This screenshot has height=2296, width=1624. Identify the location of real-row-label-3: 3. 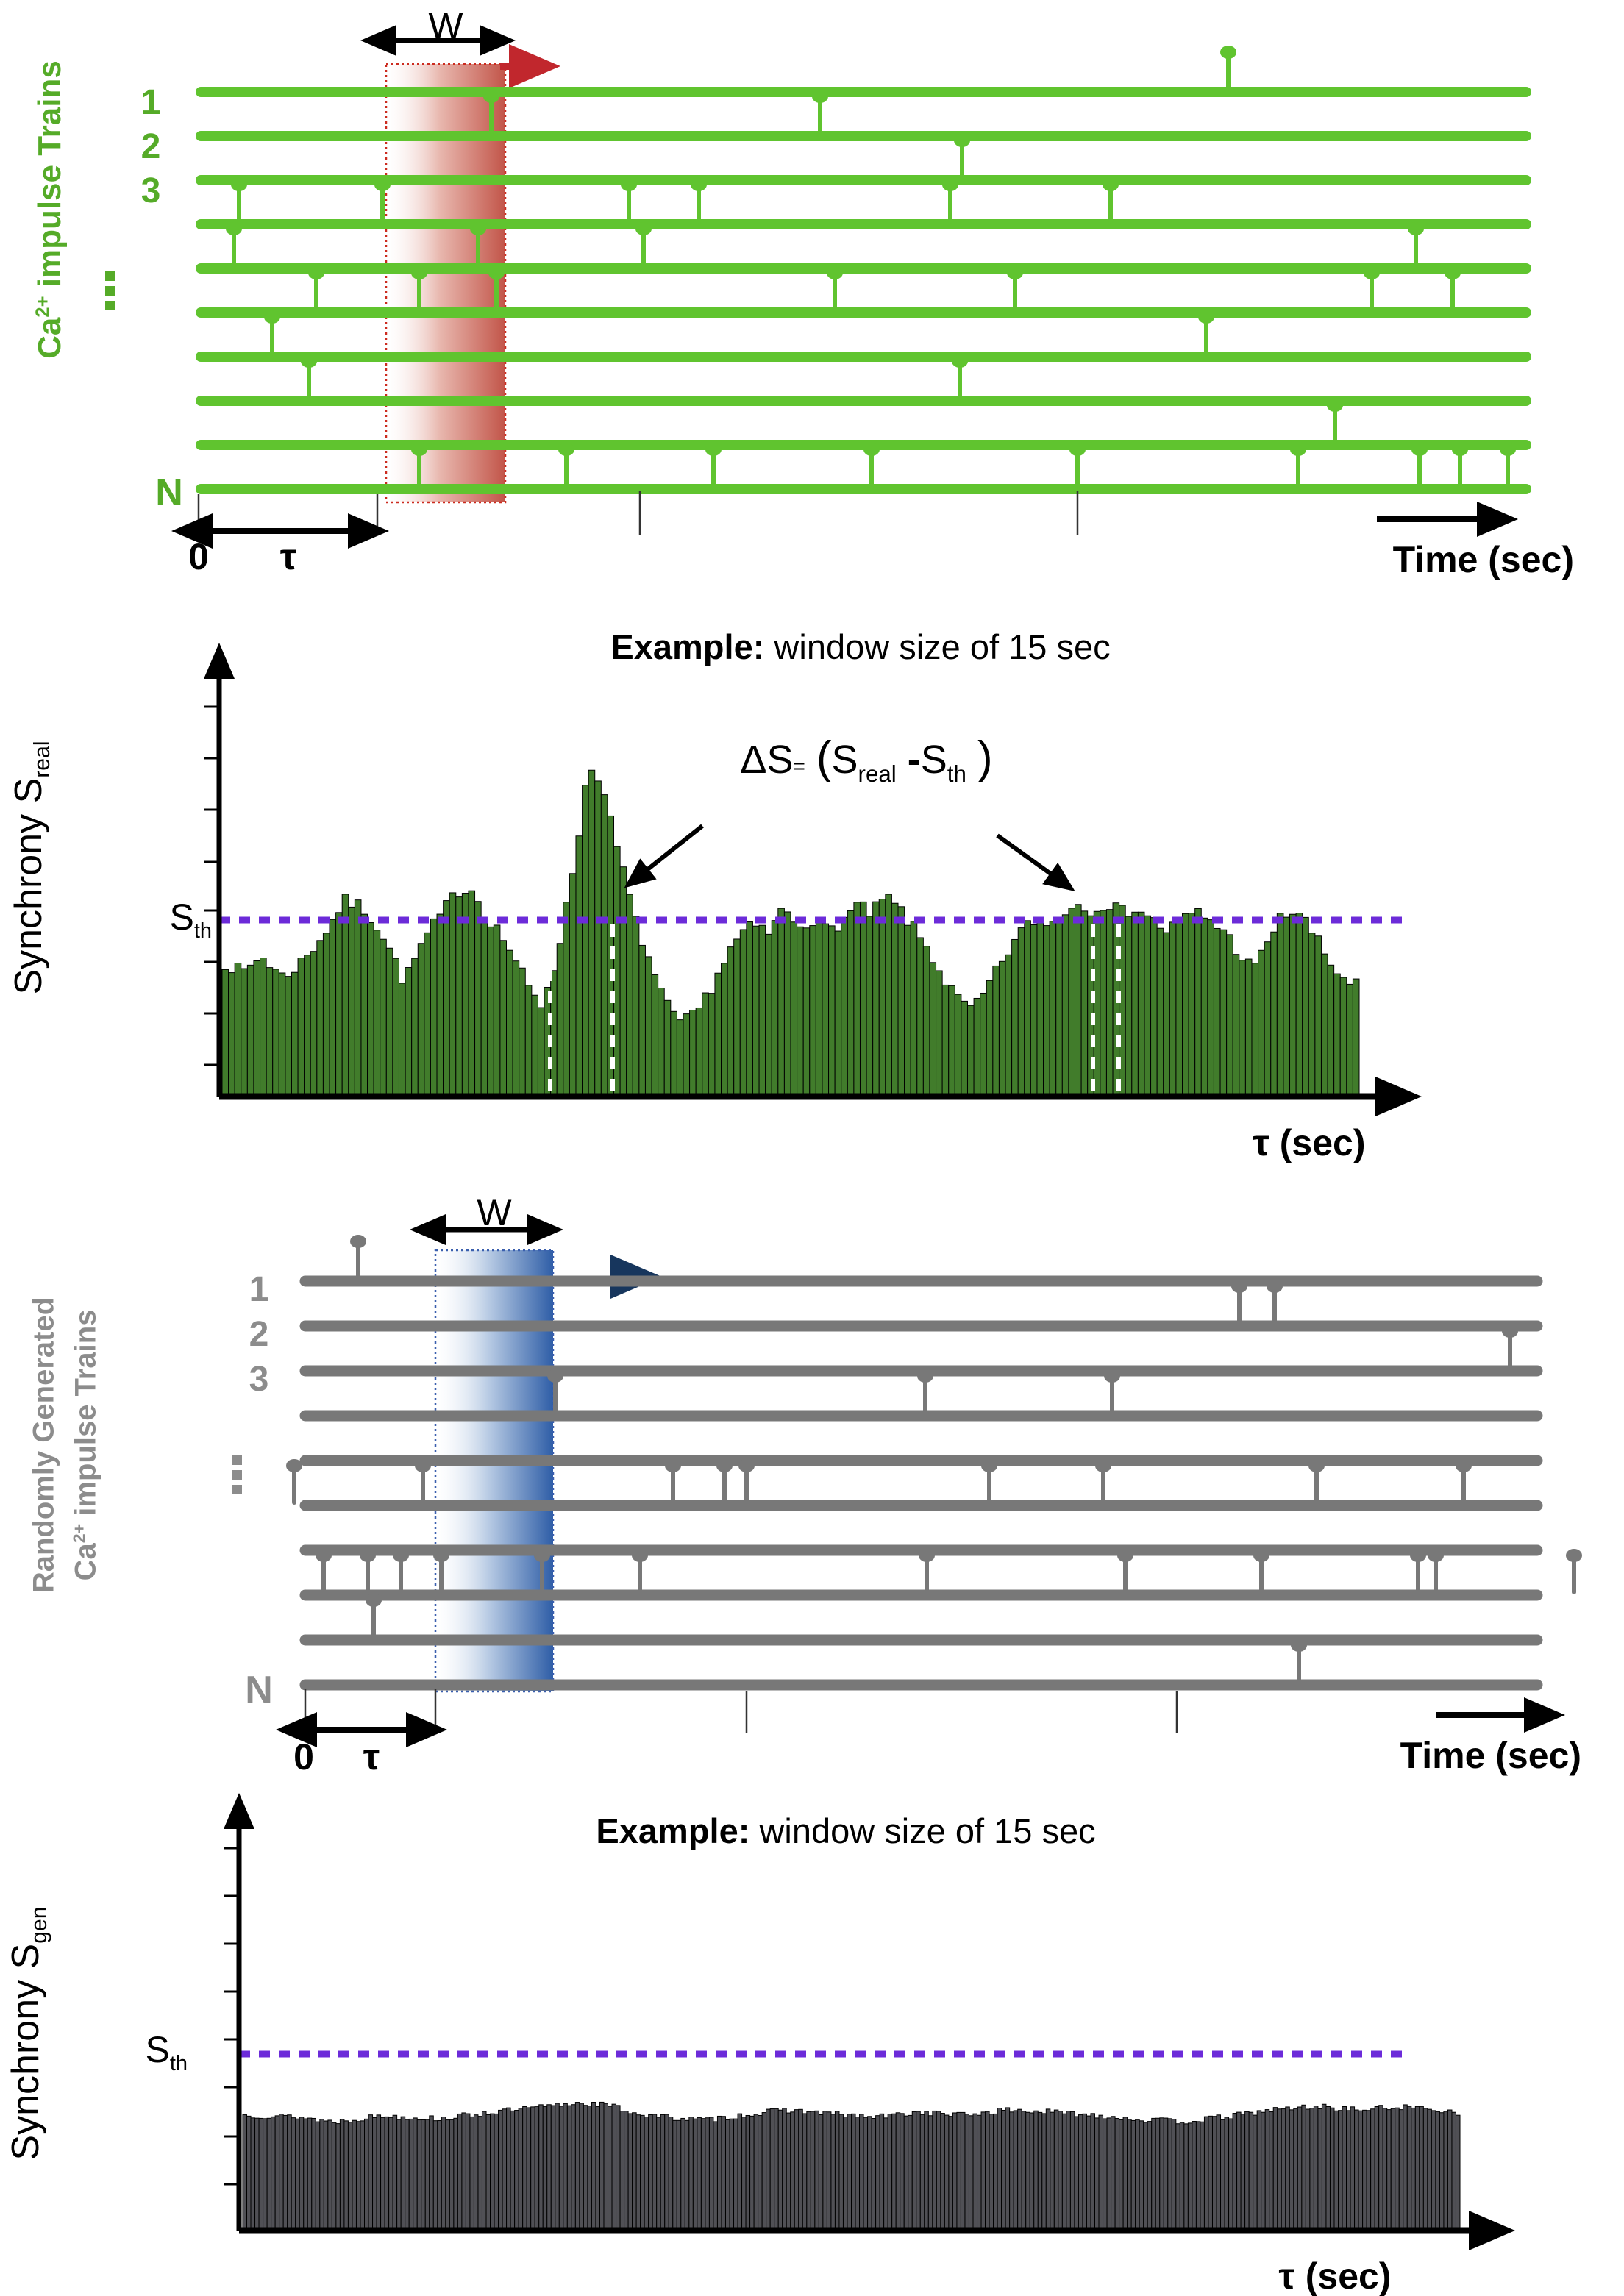
(150, 191).